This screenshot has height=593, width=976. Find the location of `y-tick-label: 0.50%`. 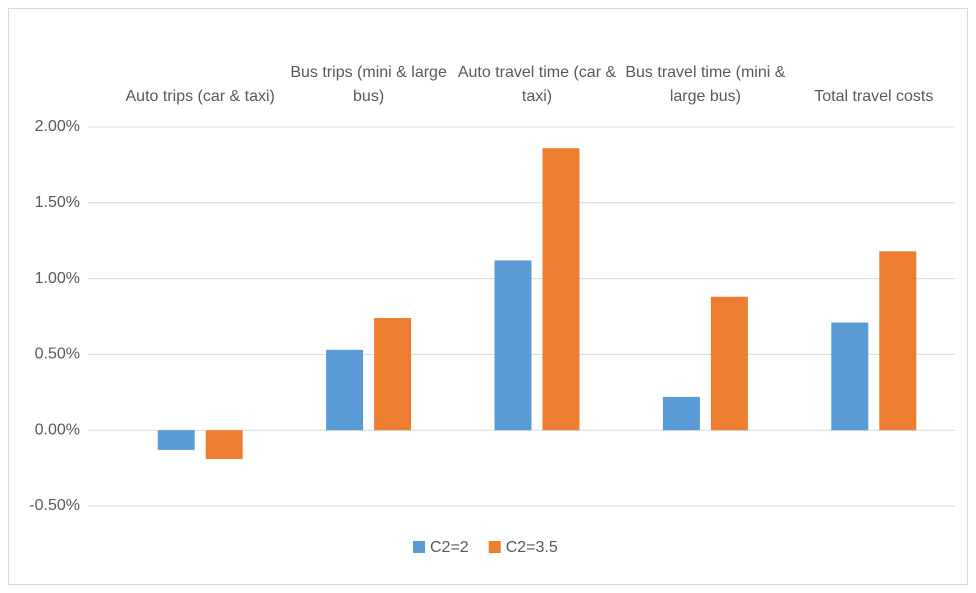

y-tick-label: 0.50% is located at coordinates (57, 354).